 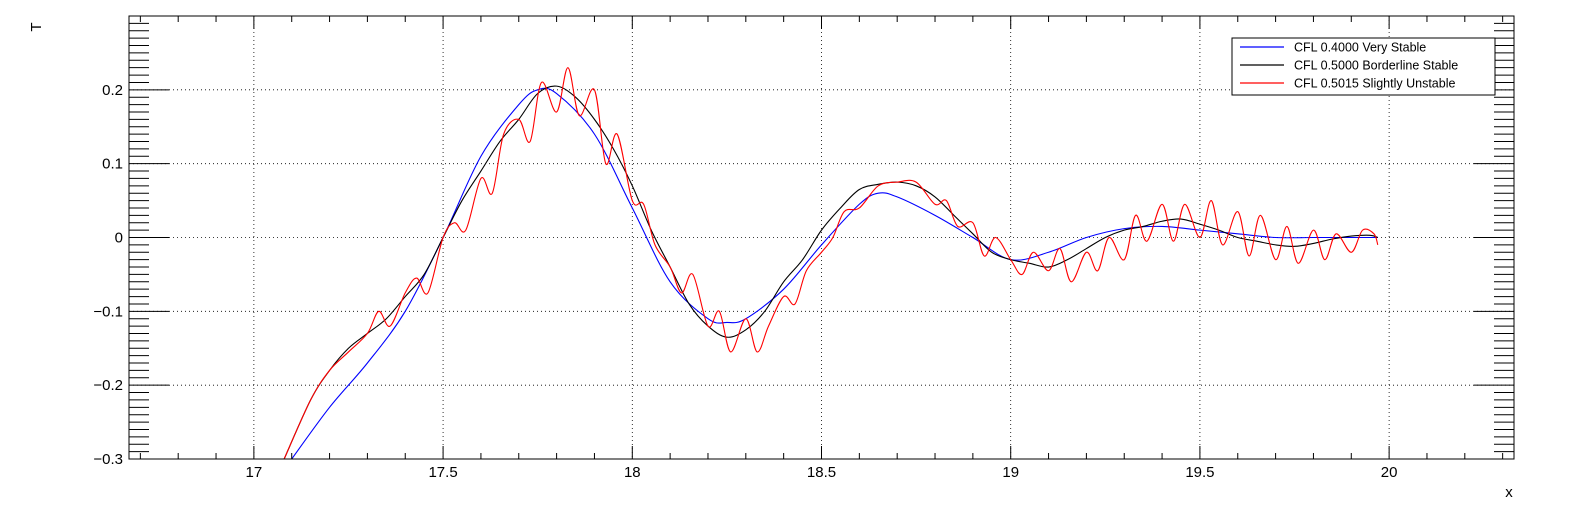 I want to click on legend-entry-label: CFL 0.5015 Slightly Unstable, so click(x=1374, y=84).